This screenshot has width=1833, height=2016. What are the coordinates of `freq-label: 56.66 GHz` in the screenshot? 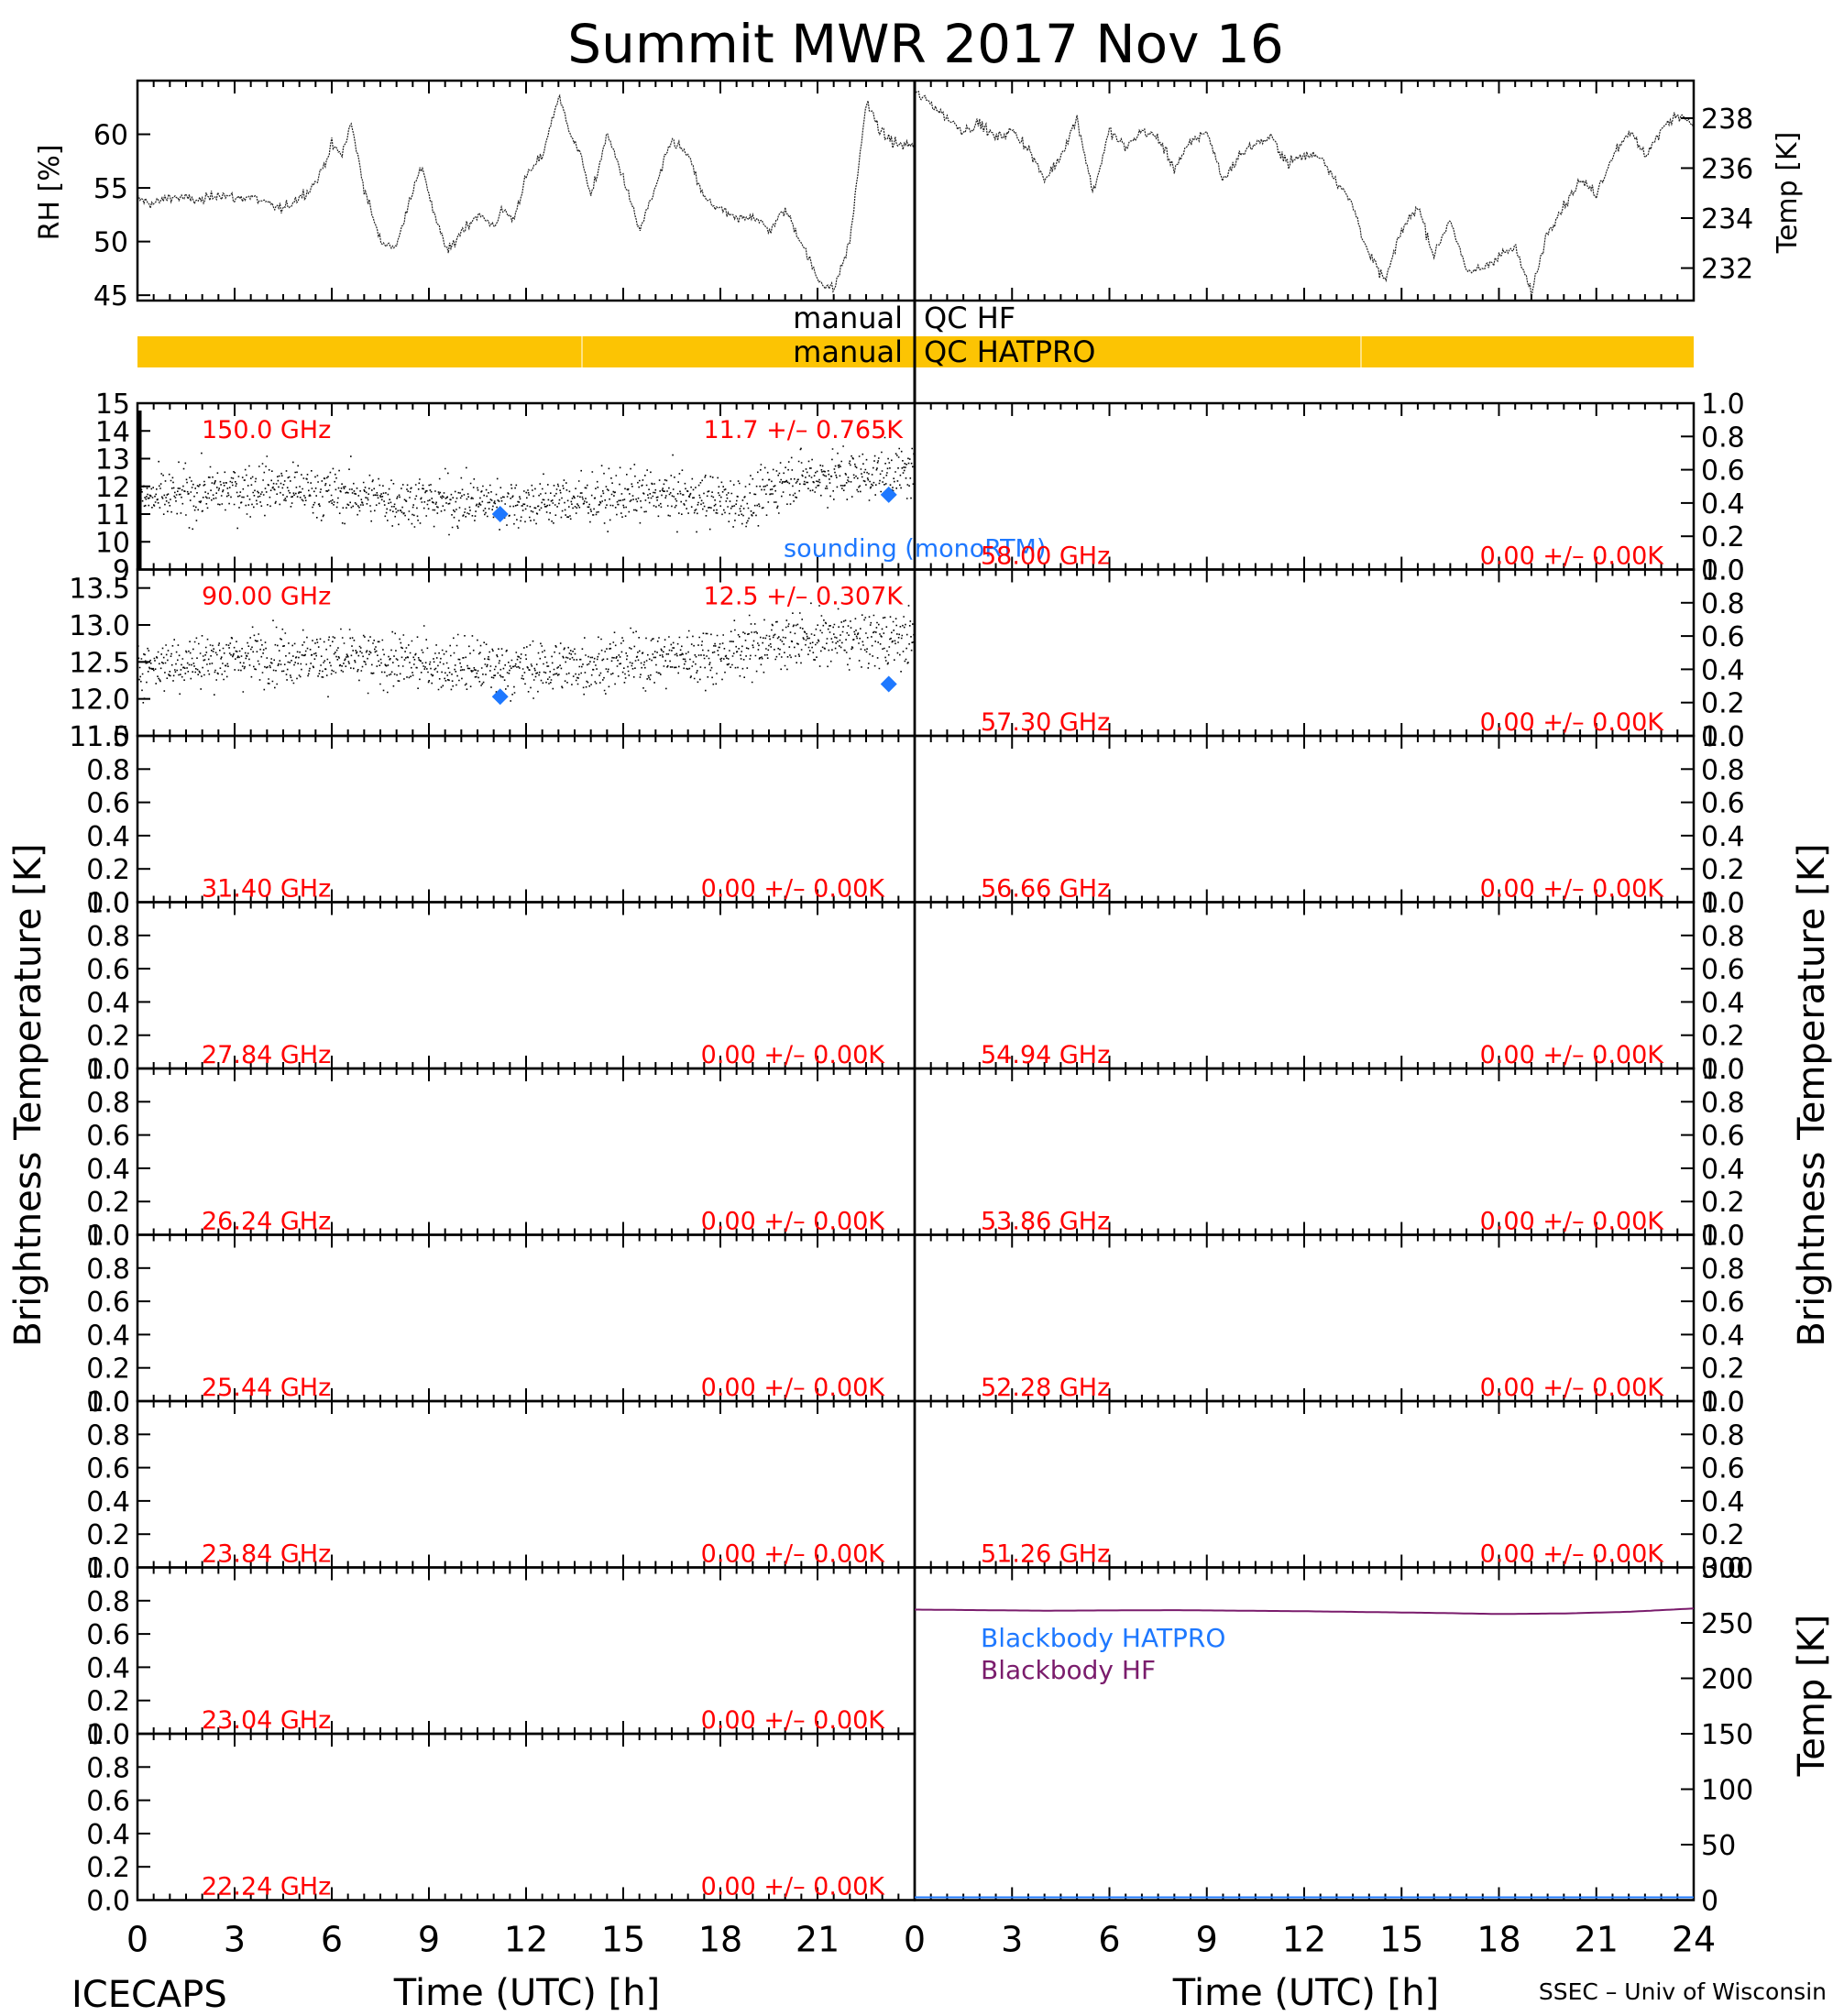 It's located at (1045, 889).